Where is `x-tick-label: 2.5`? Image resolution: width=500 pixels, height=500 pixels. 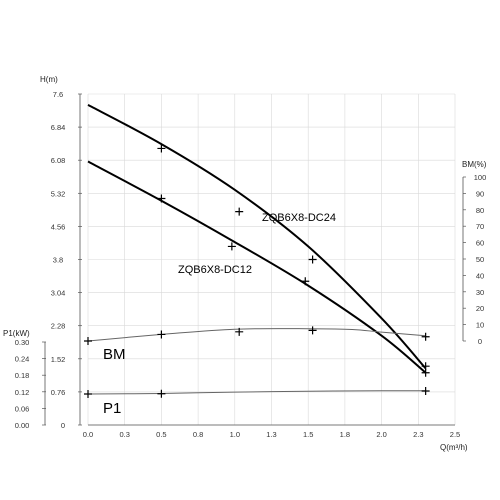 x-tick-label: 2.5 is located at coordinates (455, 434).